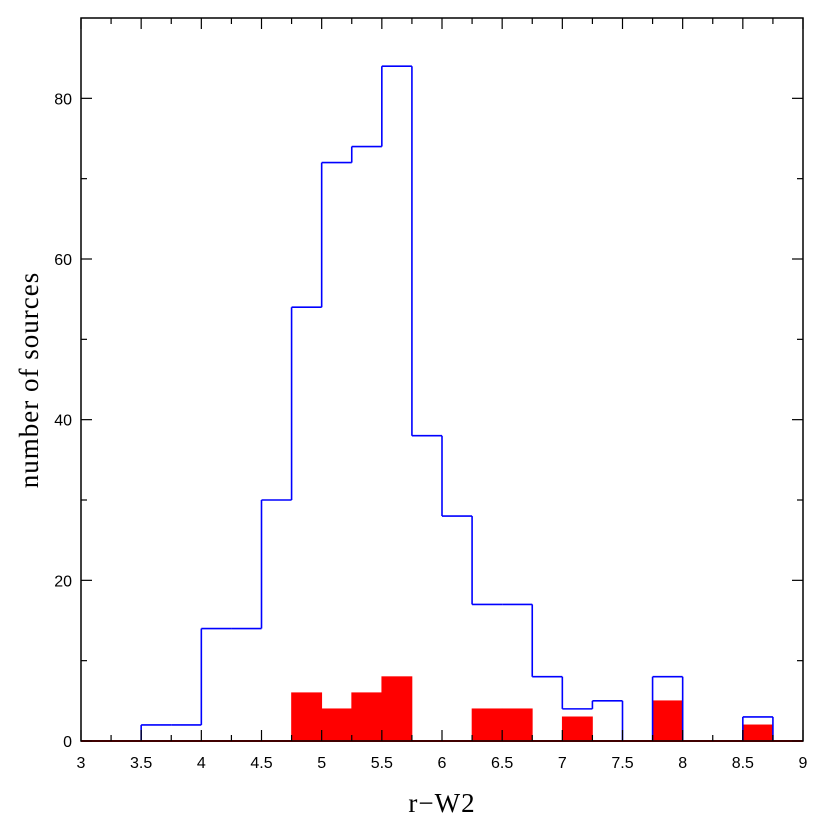 The height and width of the screenshot is (835, 834). Describe the element at coordinates (622, 763) in the screenshot. I see `x-tick-label: 7.5` at that location.